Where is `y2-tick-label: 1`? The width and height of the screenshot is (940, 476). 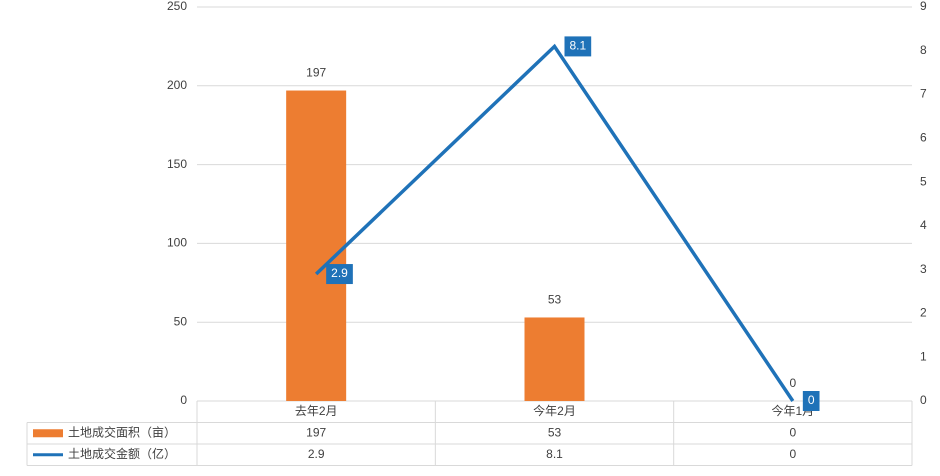
y2-tick-label: 1 is located at coordinates (923, 356).